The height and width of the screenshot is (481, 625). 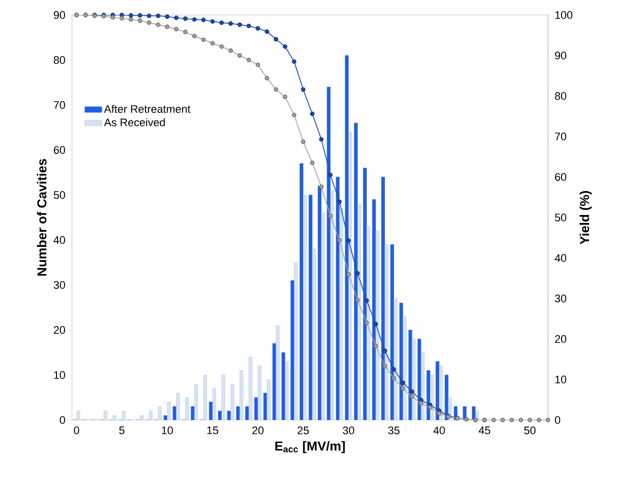 What do you see at coordinates (563, 15) in the screenshot?
I see `y2-tick-label: 100` at bounding box center [563, 15].